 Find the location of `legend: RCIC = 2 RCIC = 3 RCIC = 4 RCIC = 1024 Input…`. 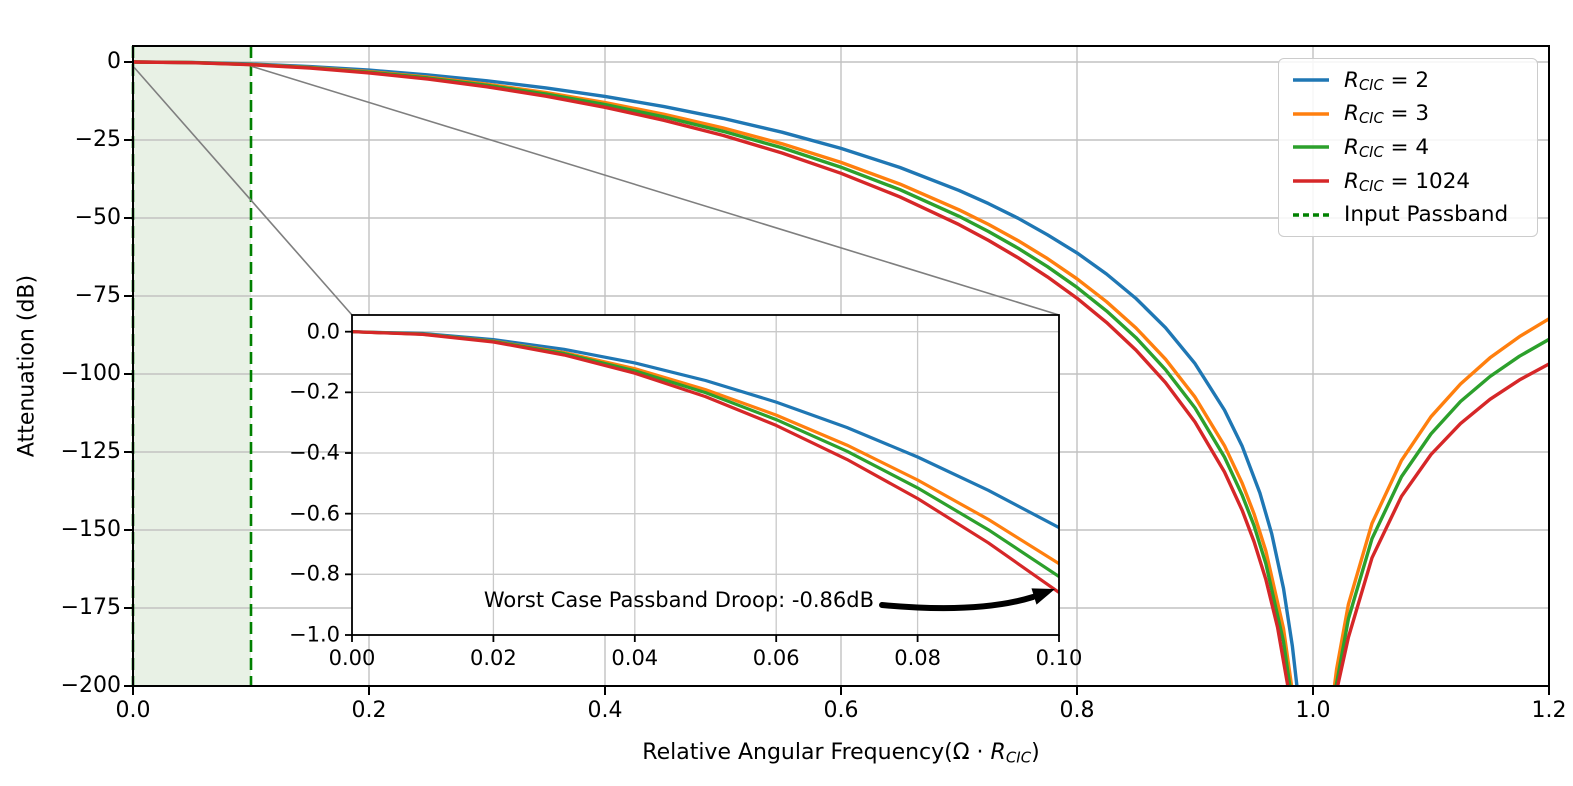

legend: RCIC = 2 RCIC = 3 RCIC = 4 RCIC = 1024 Input… is located at coordinates (1408, 147).